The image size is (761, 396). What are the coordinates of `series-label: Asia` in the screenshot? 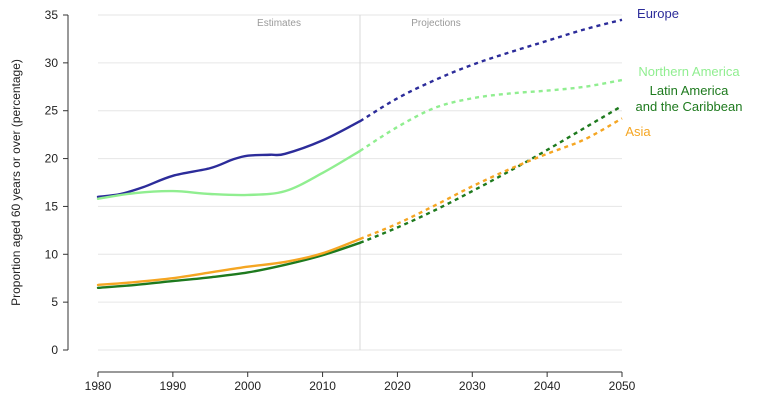 It's located at (638, 131).